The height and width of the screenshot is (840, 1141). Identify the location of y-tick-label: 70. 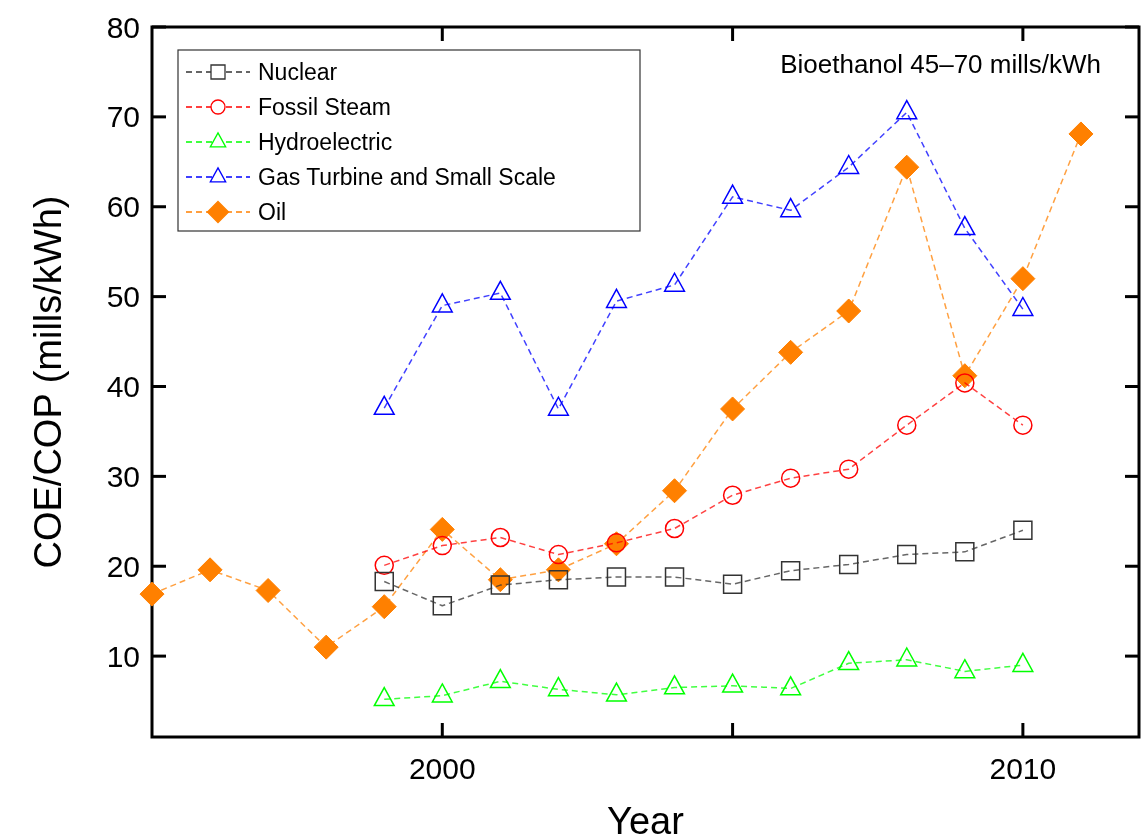
(123, 117).